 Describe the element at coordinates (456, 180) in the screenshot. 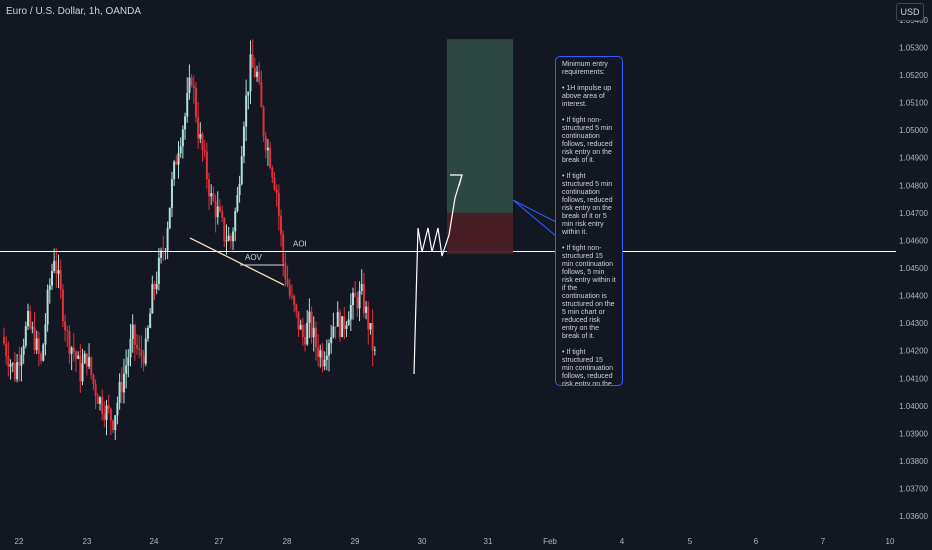

I see `arrow-head` at that location.